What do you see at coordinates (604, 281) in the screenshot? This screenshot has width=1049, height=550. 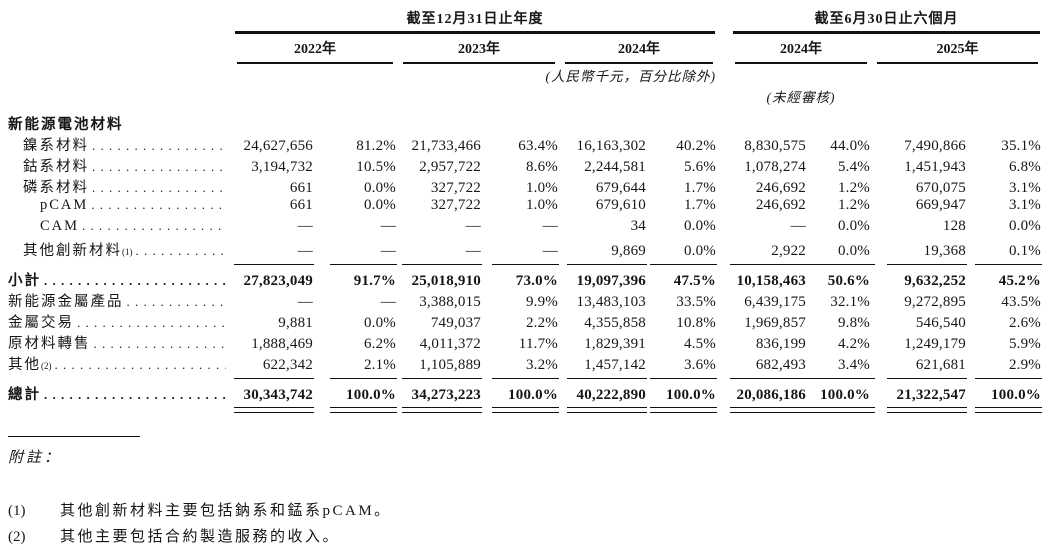 I see `amount-cell: 19,097,396` at bounding box center [604, 281].